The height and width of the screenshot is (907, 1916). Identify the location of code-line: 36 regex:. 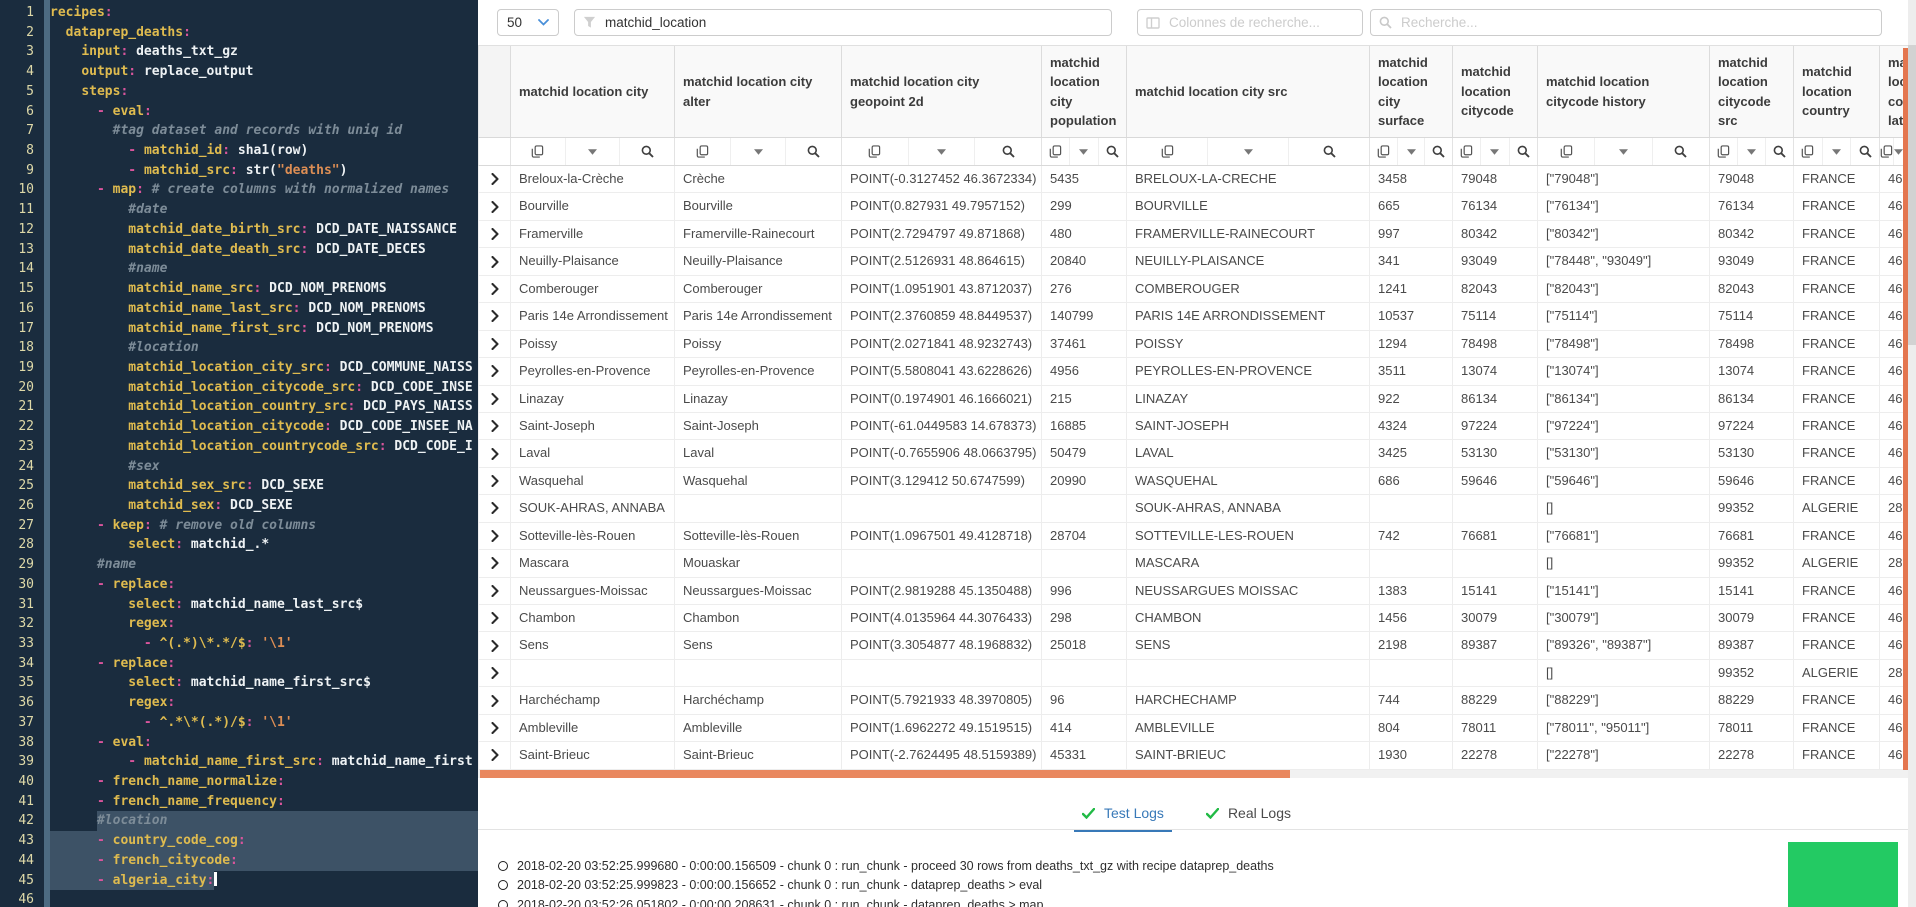
(239, 703).